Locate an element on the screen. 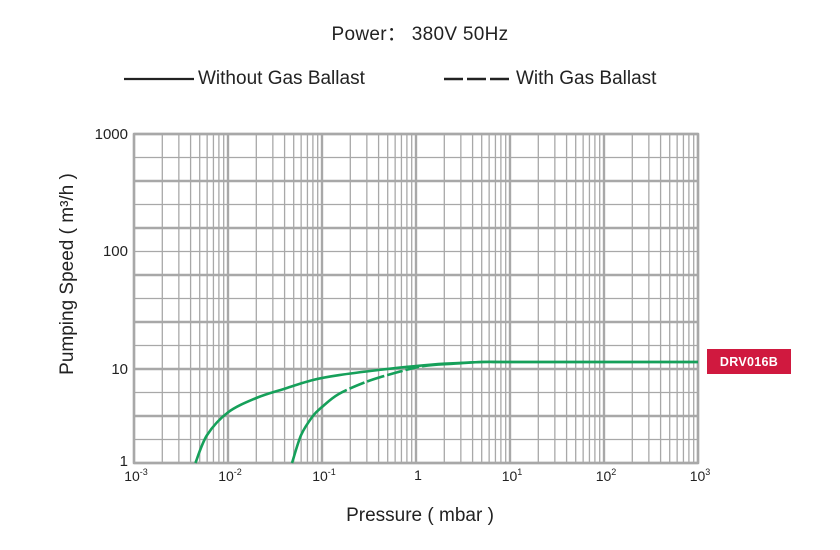  x-tick-label: 10⁻² is located at coordinates (230, 475).